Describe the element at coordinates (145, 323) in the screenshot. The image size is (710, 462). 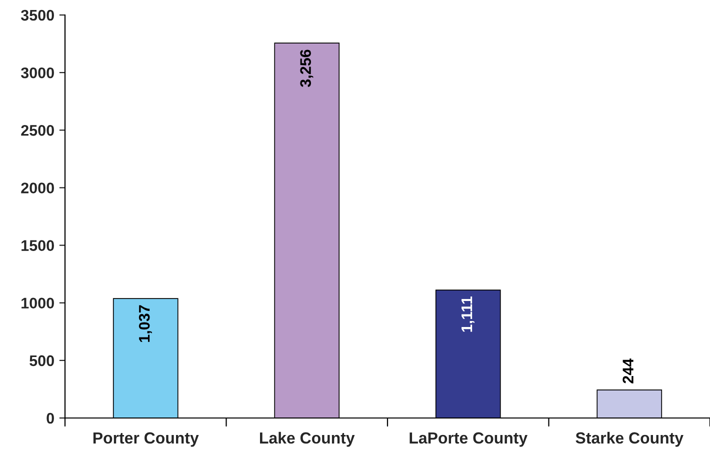
I see `data-label: 1,037` at that location.